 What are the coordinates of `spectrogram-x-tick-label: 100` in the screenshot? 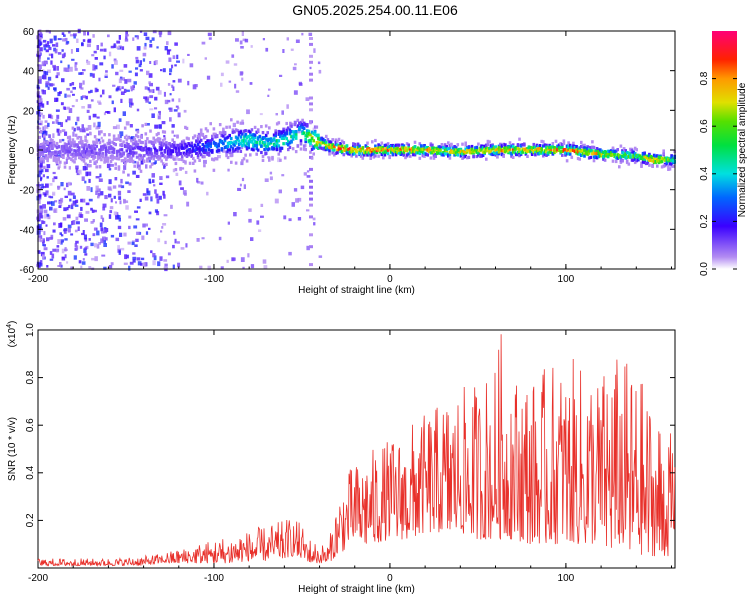 It's located at (566, 279).